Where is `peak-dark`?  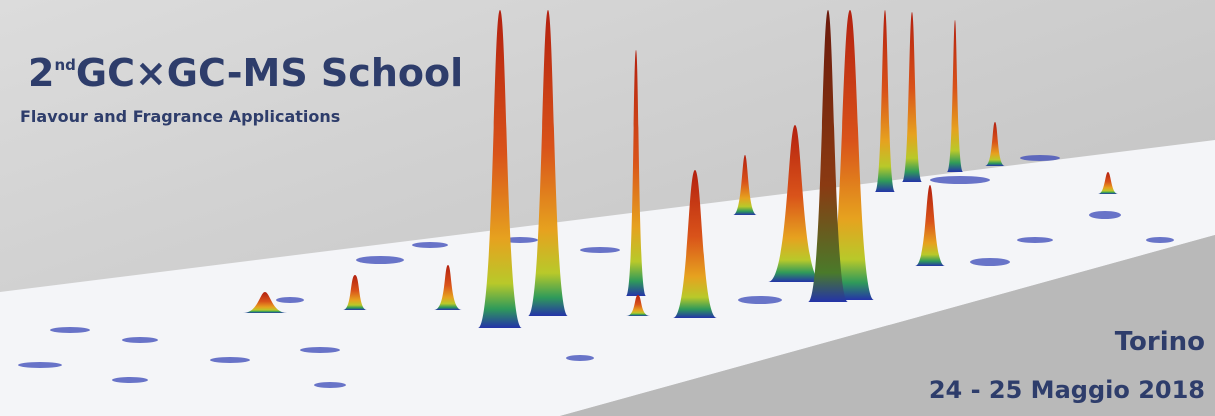 peak-dark is located at coordinates (828, 156).